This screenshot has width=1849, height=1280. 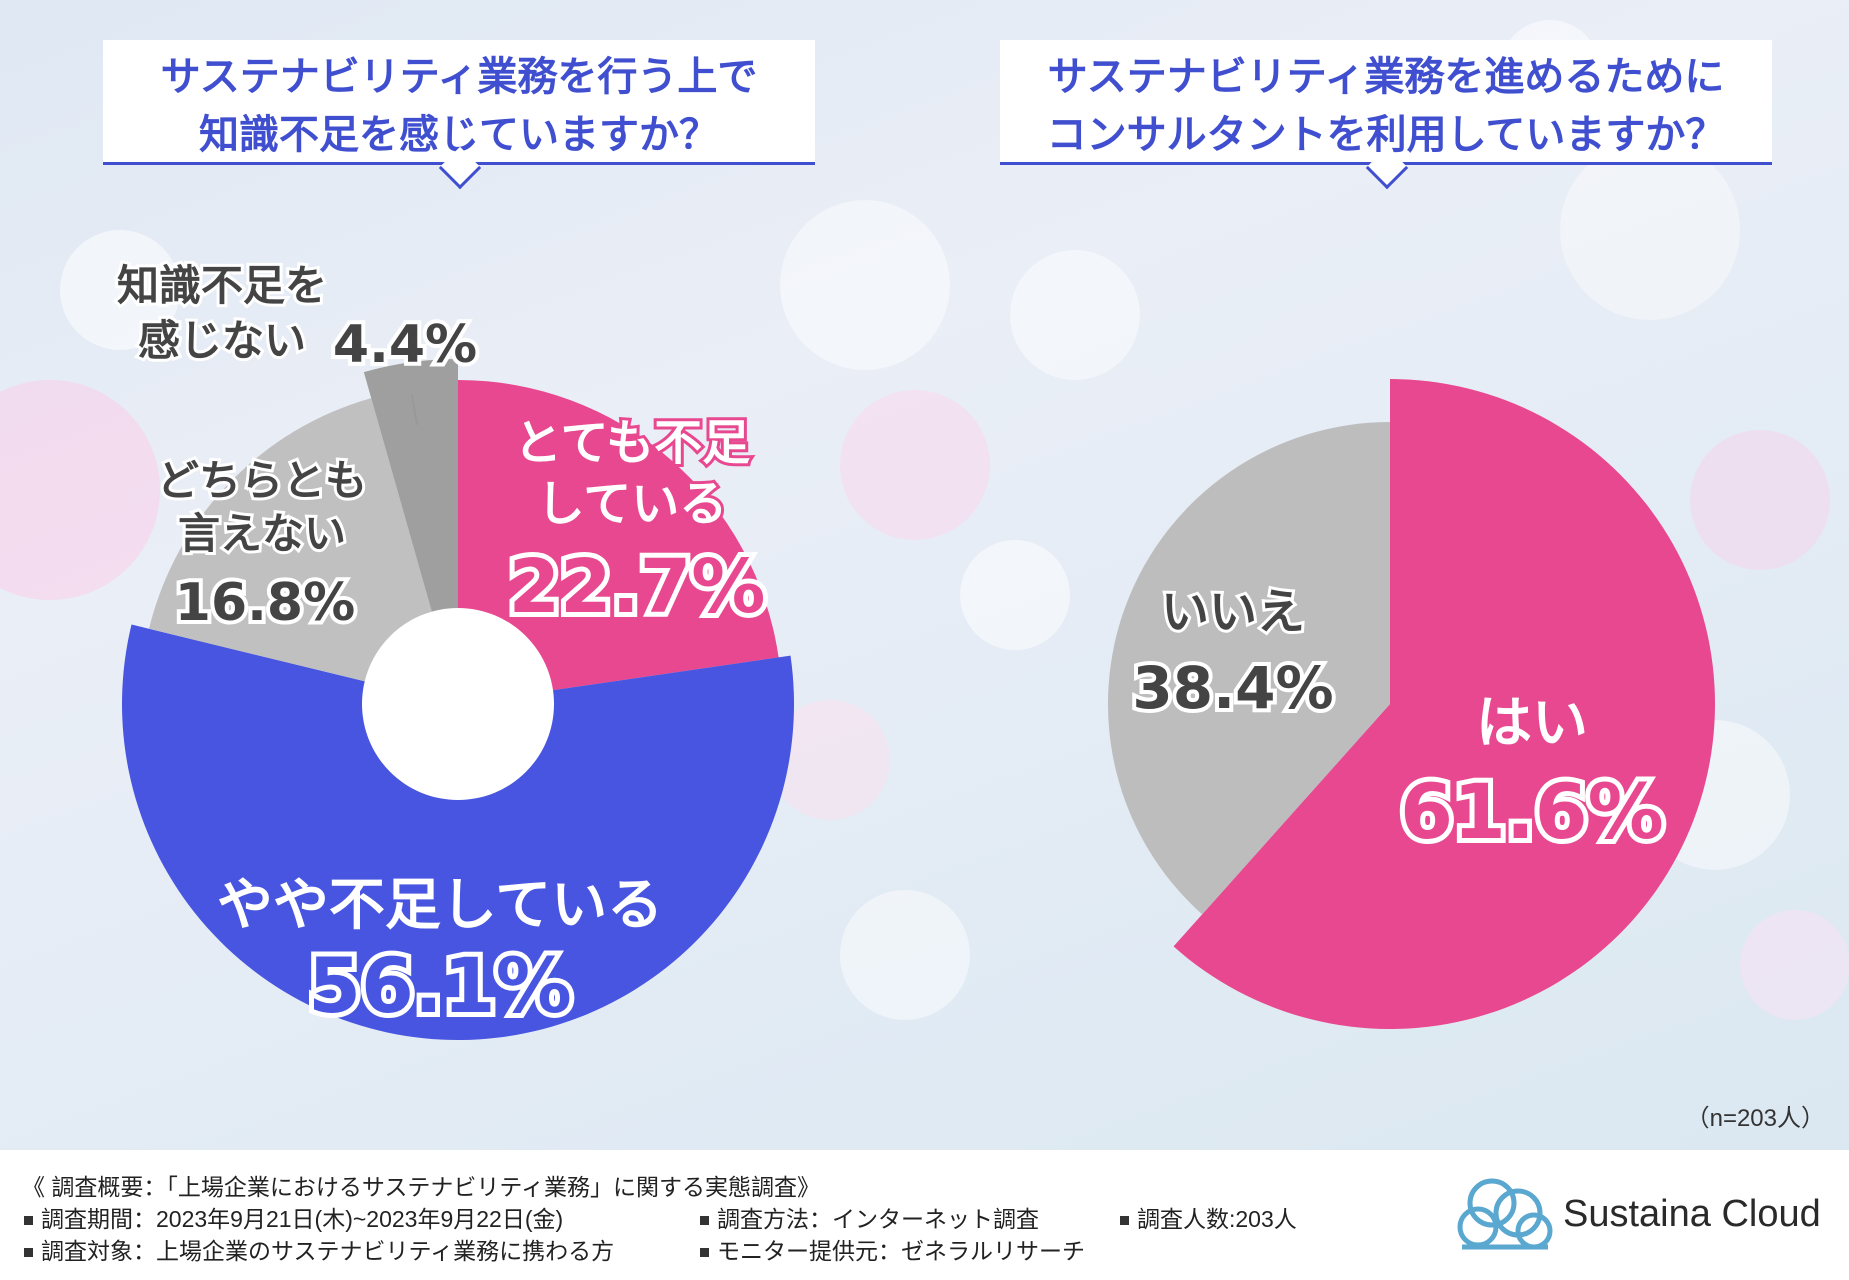 I want to click on label-some-pct: 56.1%, so click(x=440, y=985).